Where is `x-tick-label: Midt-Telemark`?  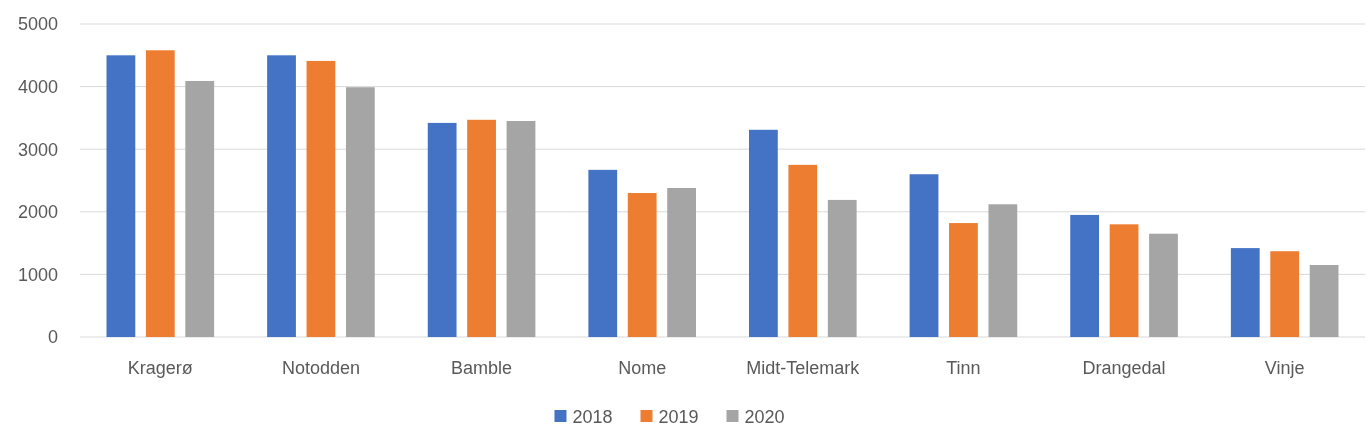
x-tick-label: Midt-Telemark is located at coordinates (803, 368).